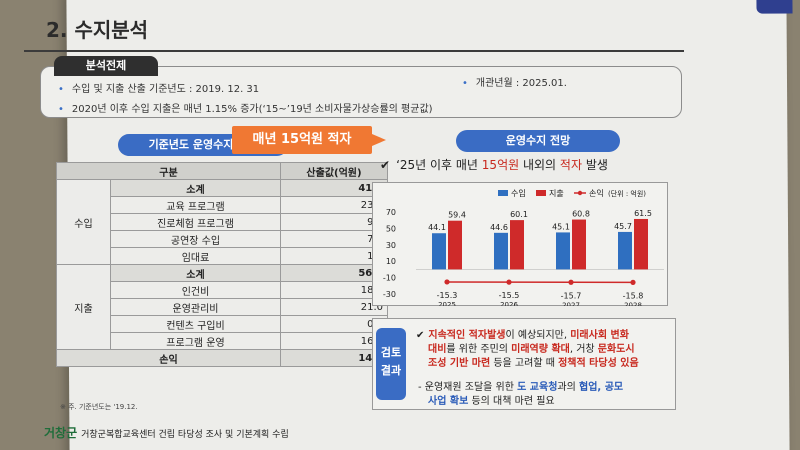  Describe the element at coordinates (538, 141) in the screenshot. I see `forecast-heading: 운영수지 전망` at that location.